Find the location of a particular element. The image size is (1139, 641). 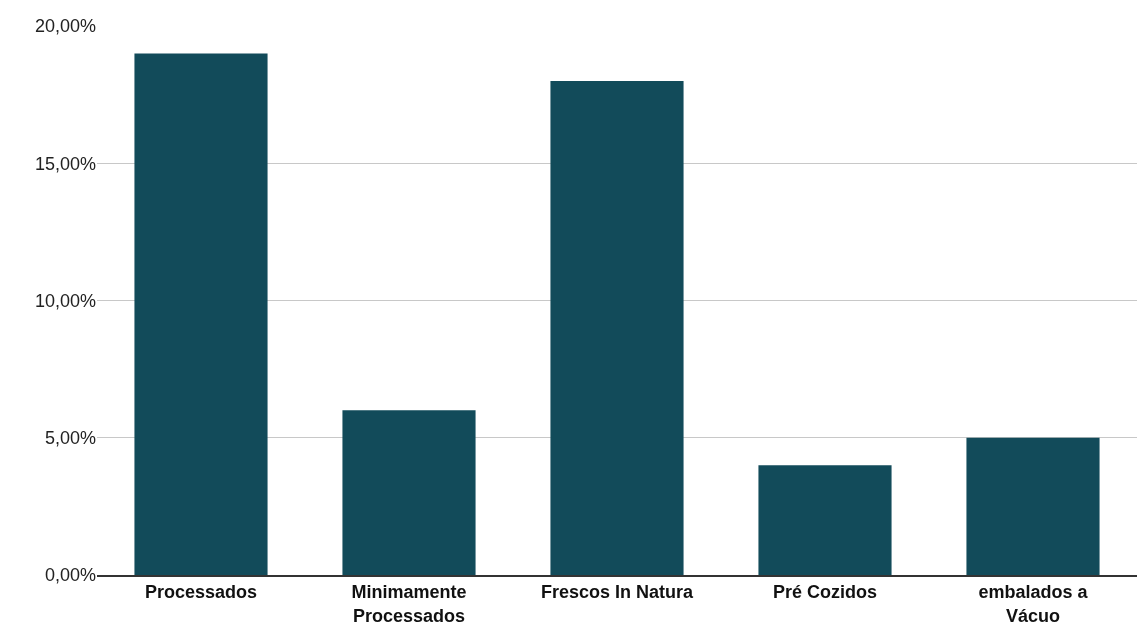

x-tick-label: embalados a Vácuo is located at coordinates (1033, 604).